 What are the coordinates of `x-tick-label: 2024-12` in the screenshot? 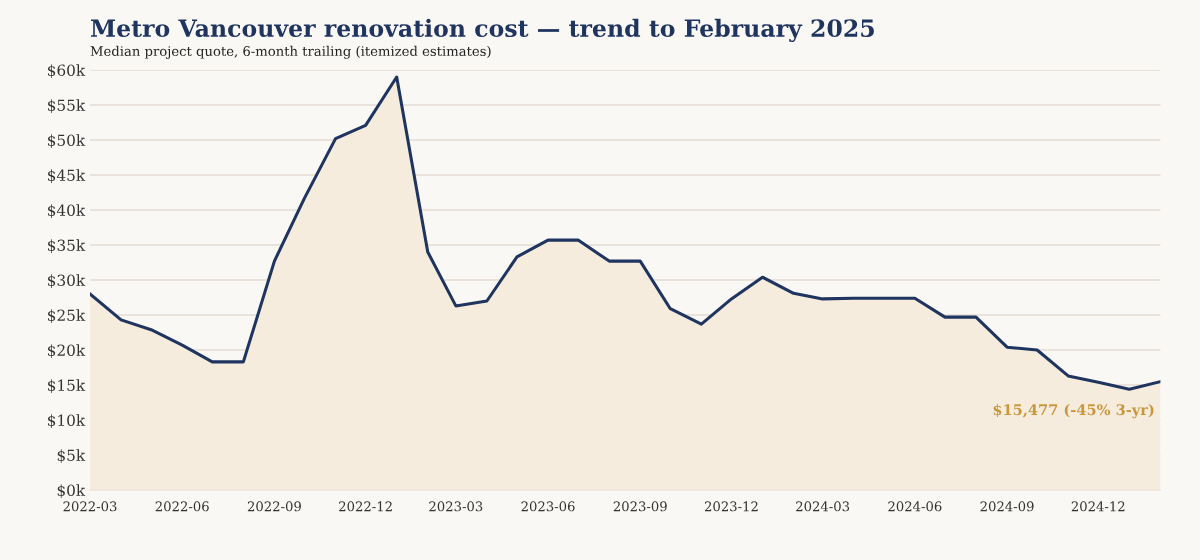 It's located at (1098, 506).